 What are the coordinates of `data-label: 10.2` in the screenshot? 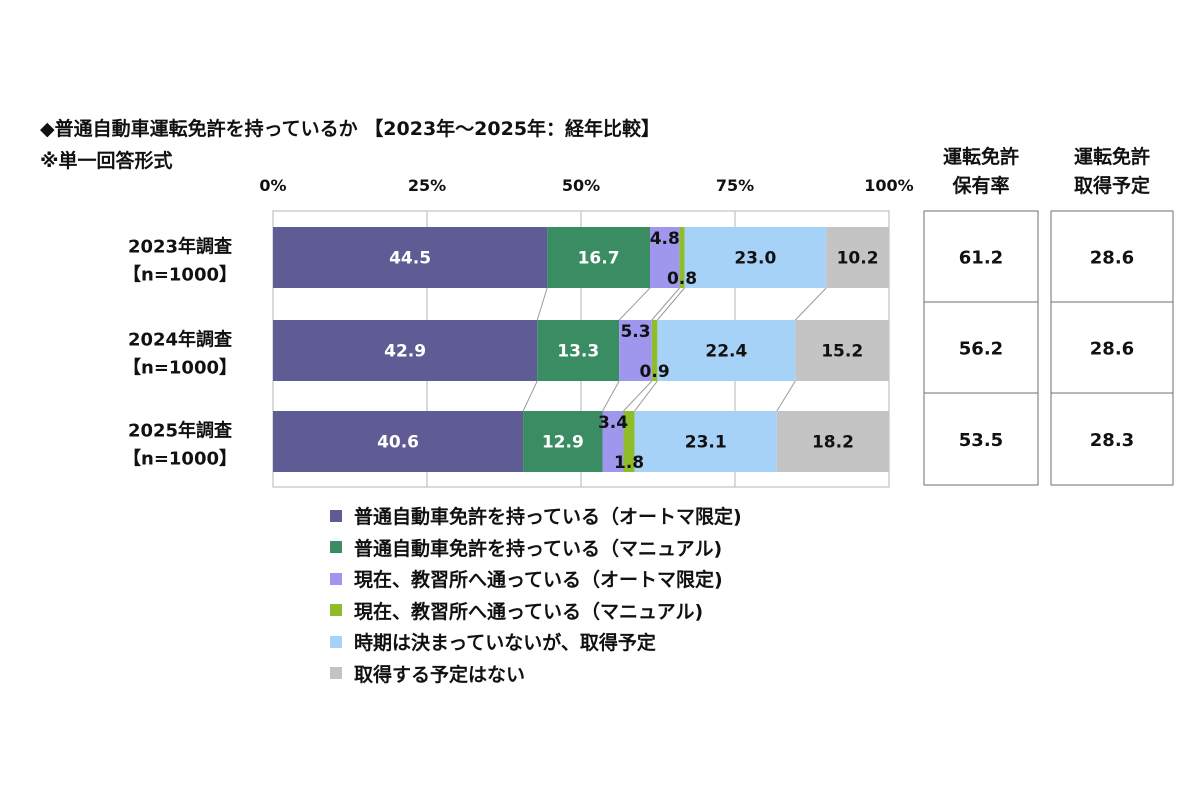 It's located at (858, 259).